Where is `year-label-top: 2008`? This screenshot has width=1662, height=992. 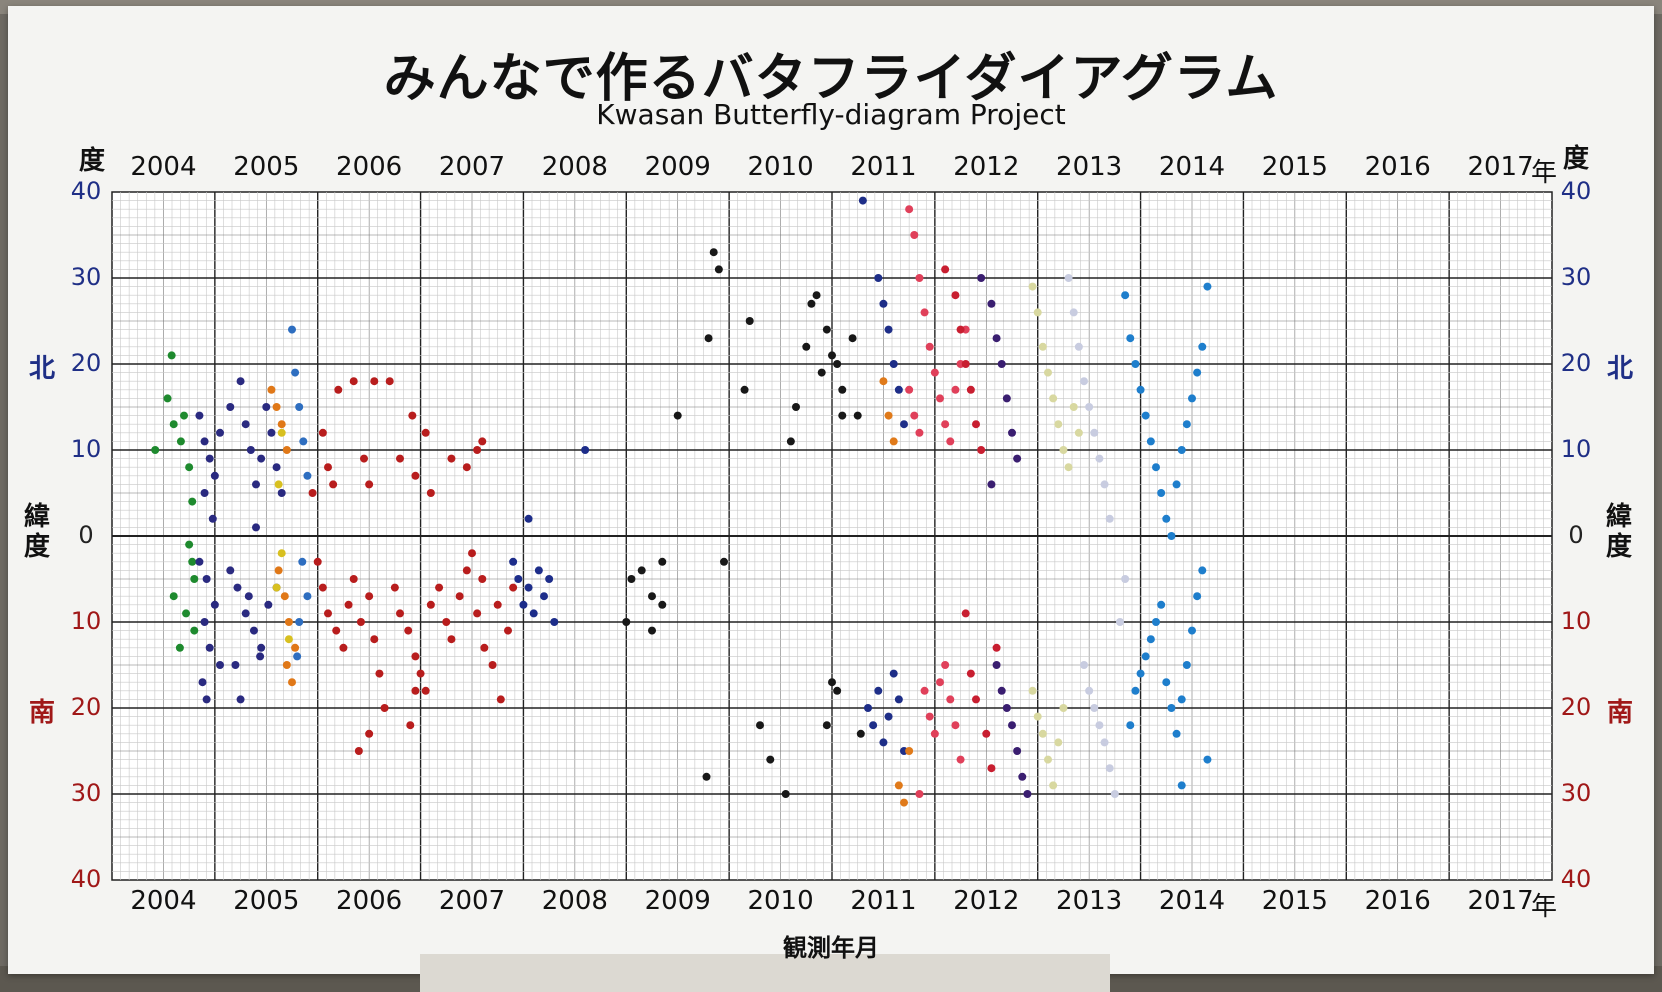 year-label-top: 2008 is located at coordinates (574, 167).